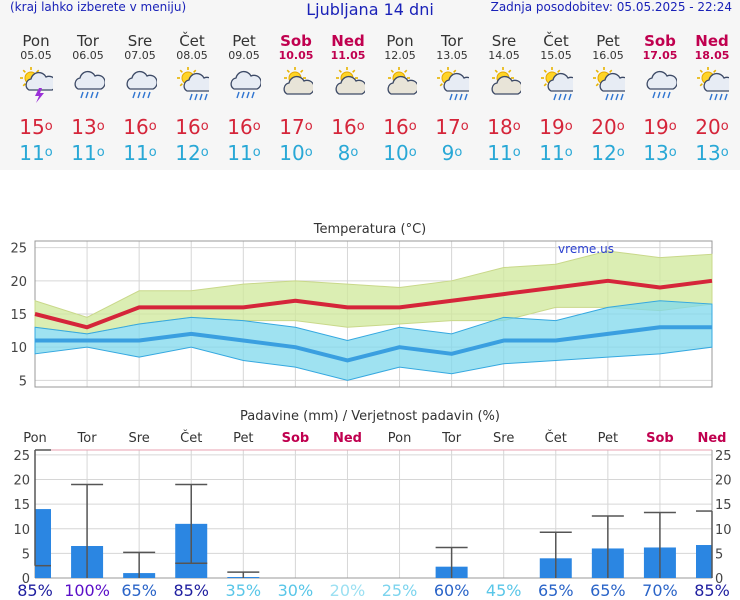 This screenshot has width=740, height=600. I want to click on temperature-chart-title: Temperatura (°C), so click(369, 229).